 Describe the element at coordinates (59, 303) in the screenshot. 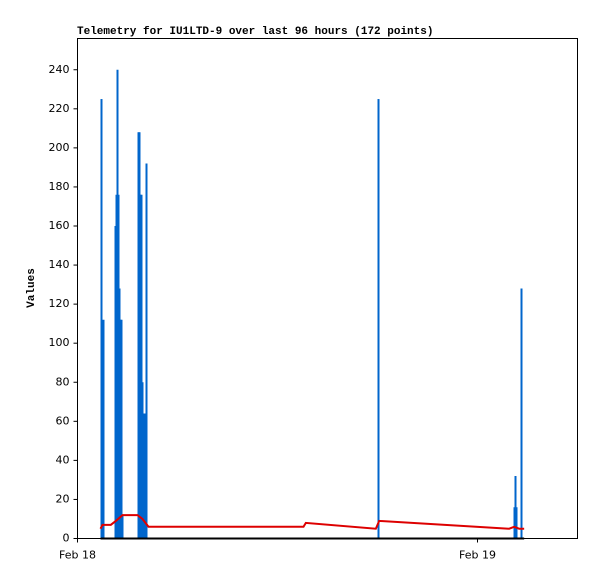

I see `y-tick-label: 120` at that location.